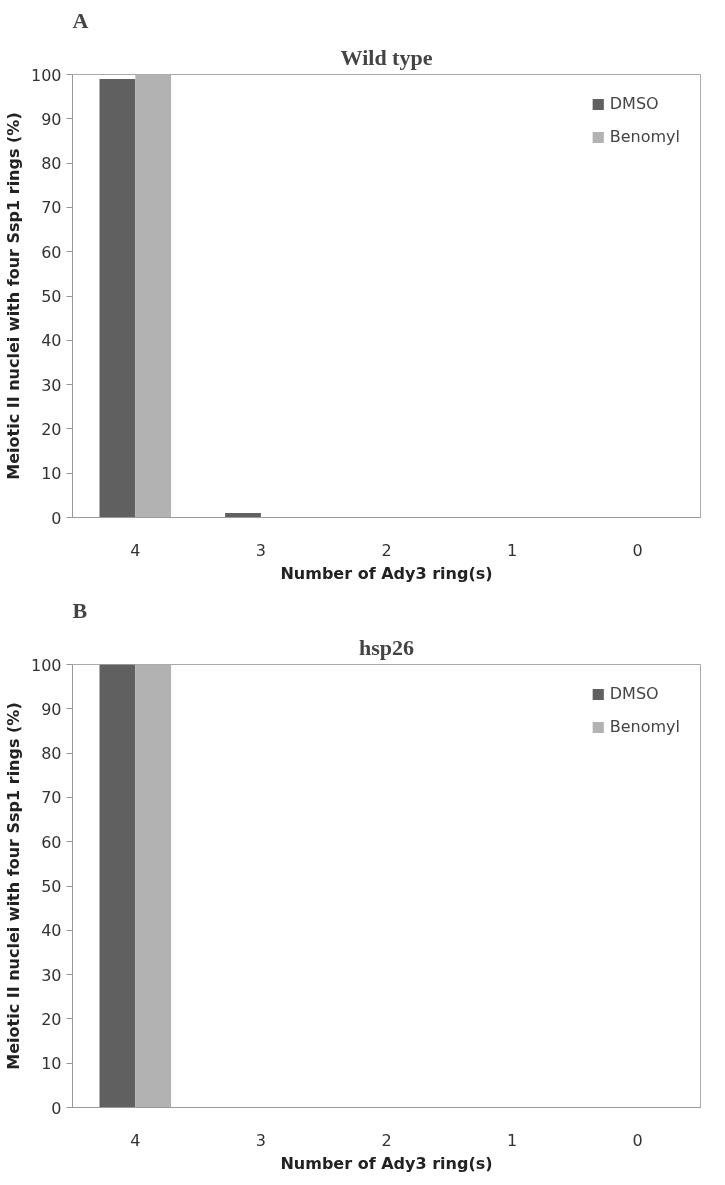 The image size is (725, 1185). I want to click on text: A, so click(80, 20).